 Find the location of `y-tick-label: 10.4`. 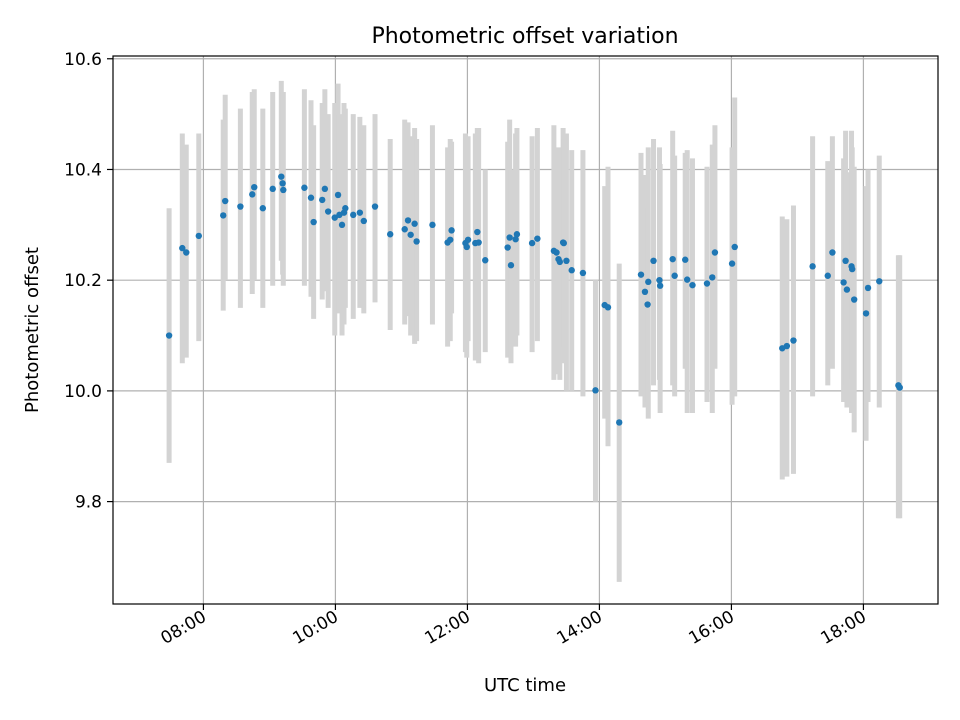

y-tick-label: 10.4 is located at coordinates (83, 170).